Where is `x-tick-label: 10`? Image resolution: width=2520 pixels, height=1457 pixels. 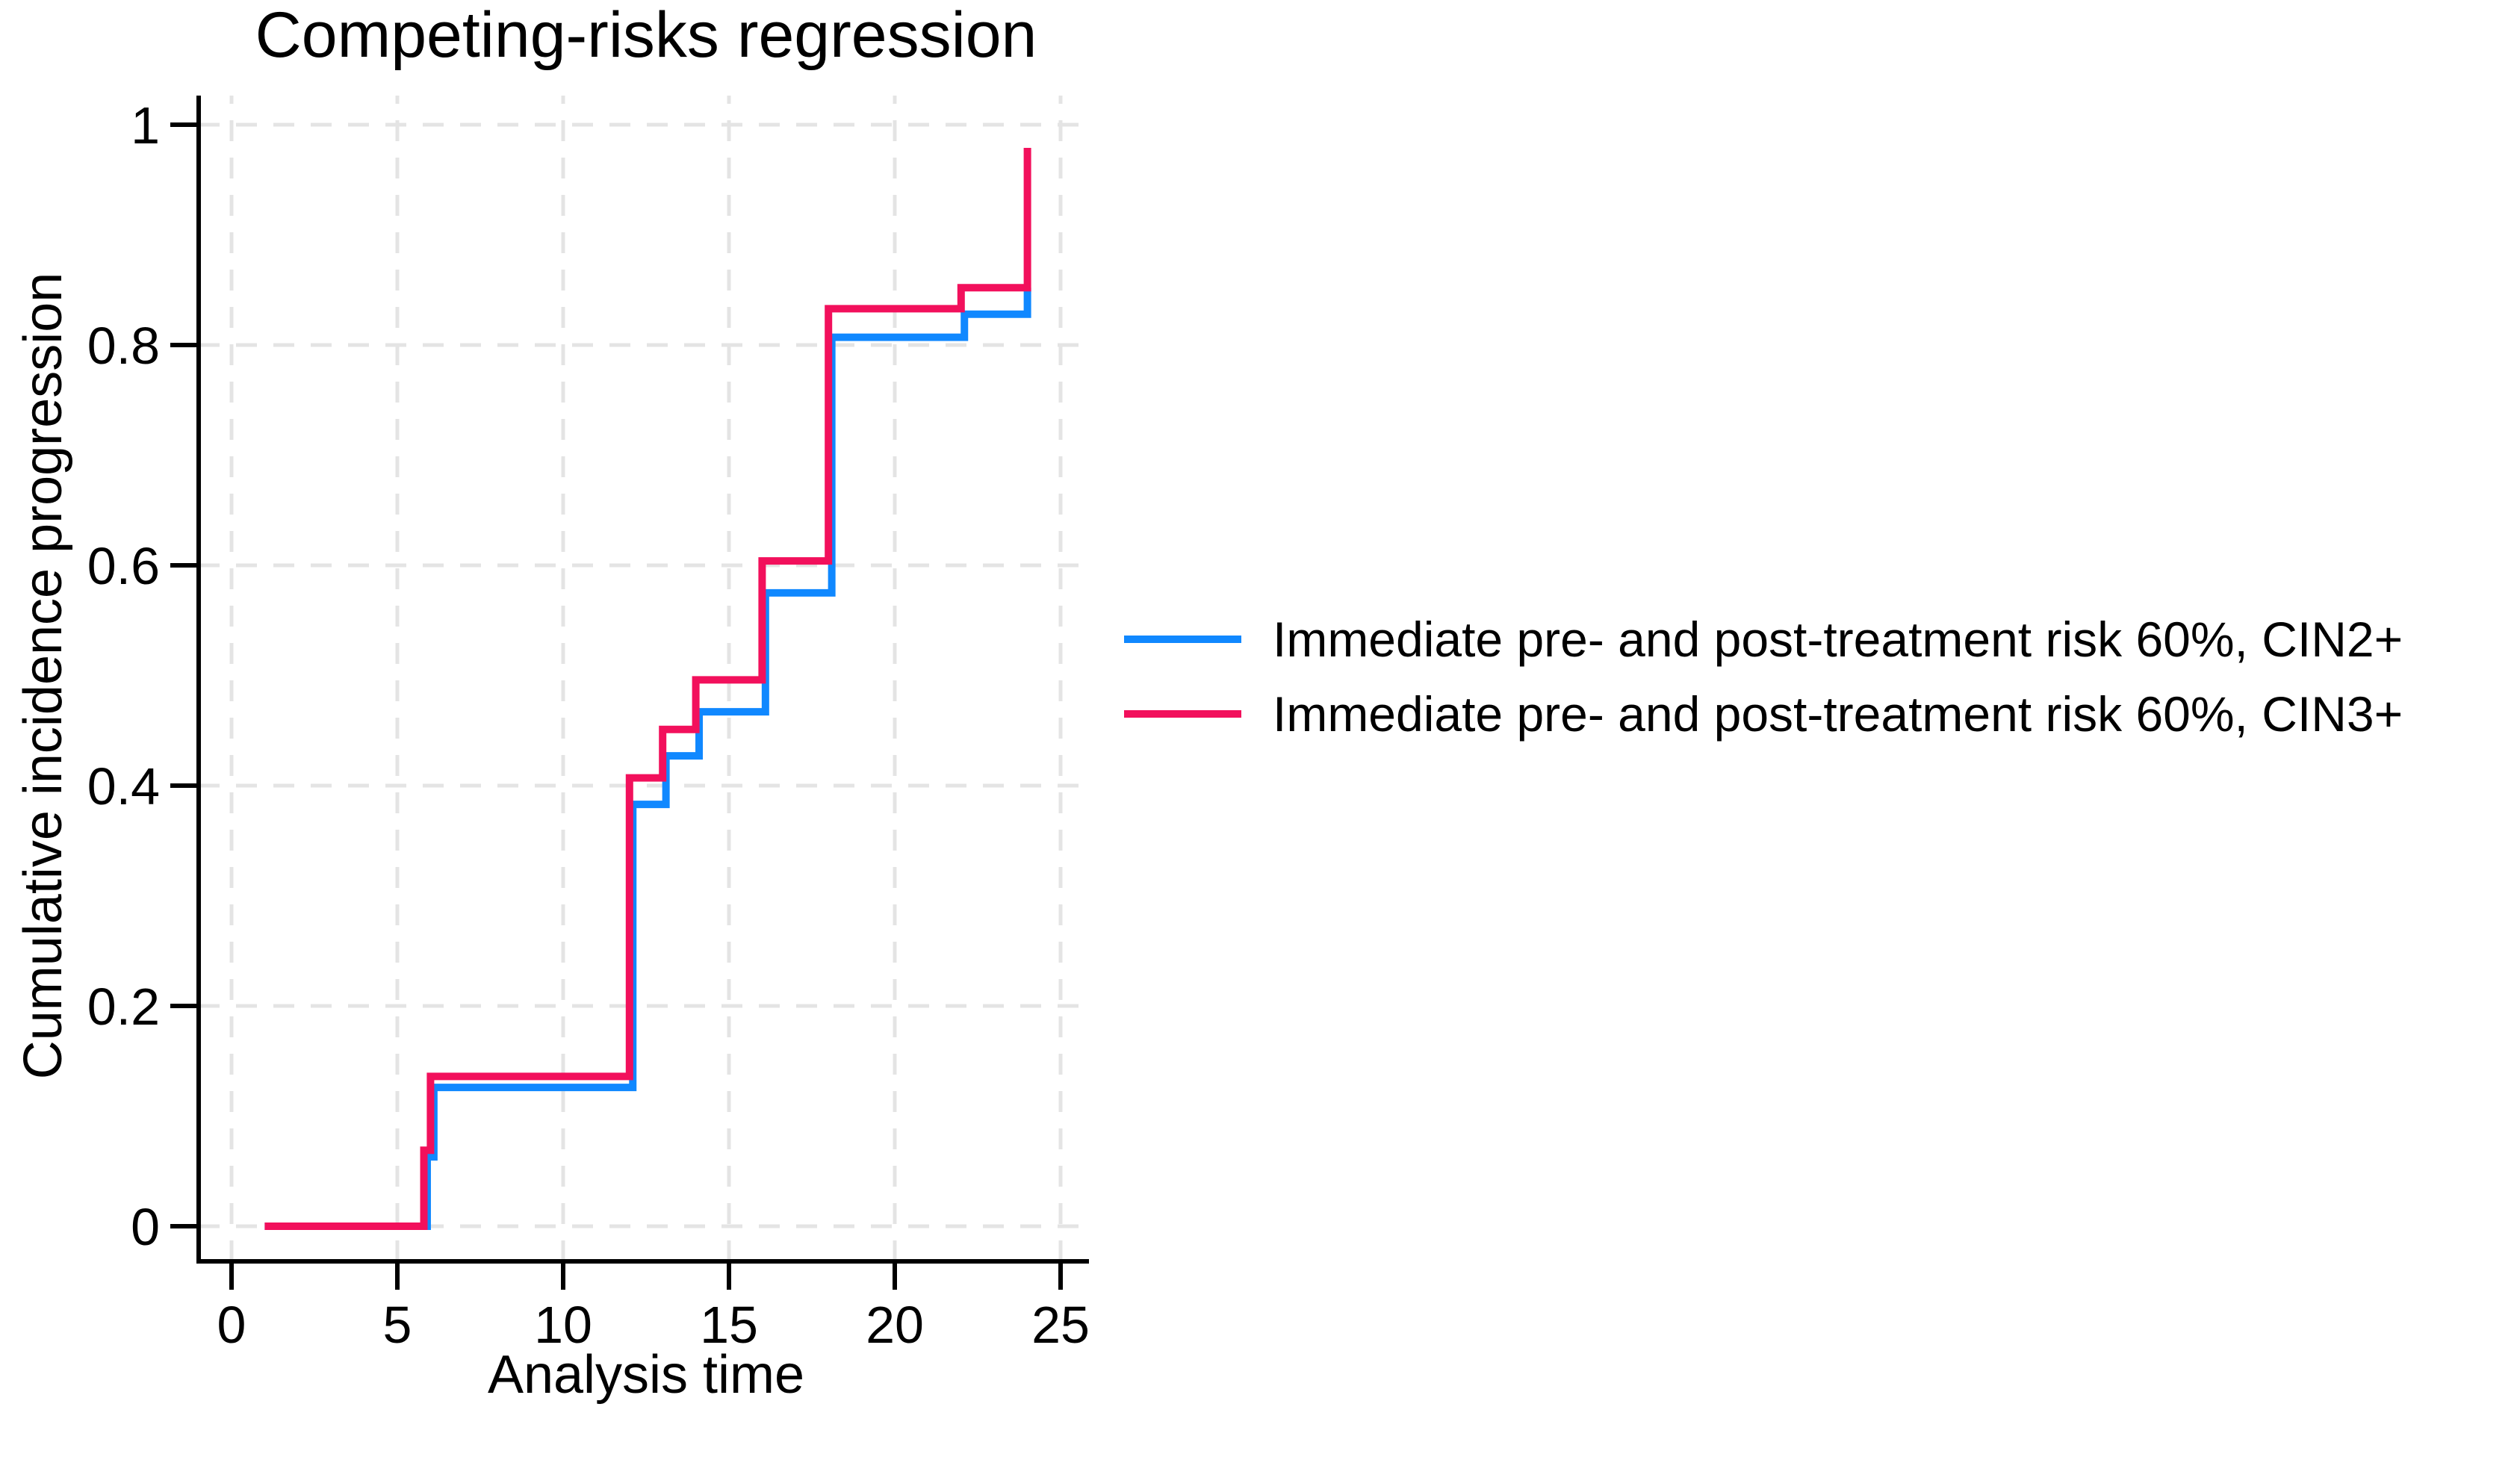 x-tick-label: 10 is located at coordinates (563, 1325).